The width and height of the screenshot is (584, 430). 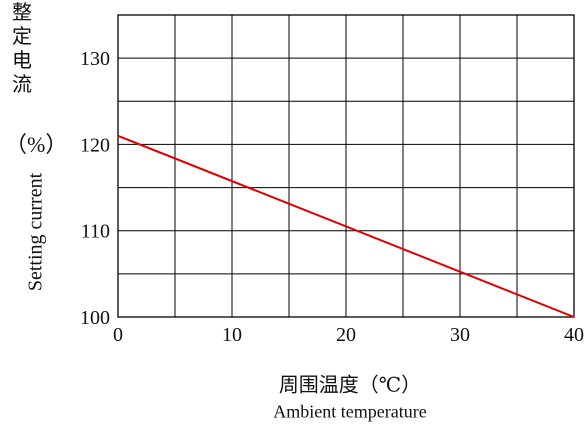 I want to click on y-tick-label: 130, so click(x=95, y=59).